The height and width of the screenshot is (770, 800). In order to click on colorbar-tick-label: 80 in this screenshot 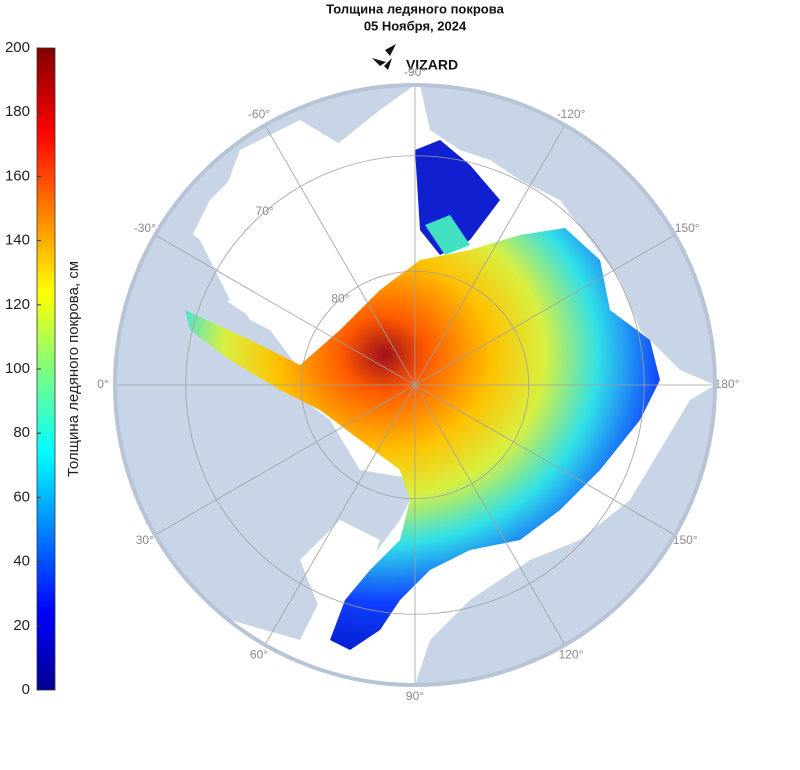, I will do `click(21, 432)`.